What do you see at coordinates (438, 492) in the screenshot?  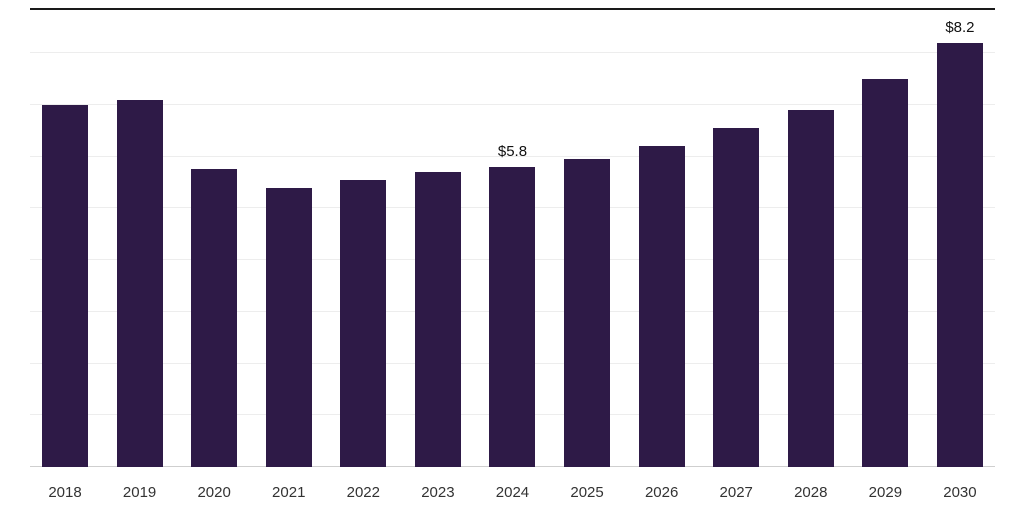 I see `x-axis-tick-label: 2023` at bounding box center [438, 492].